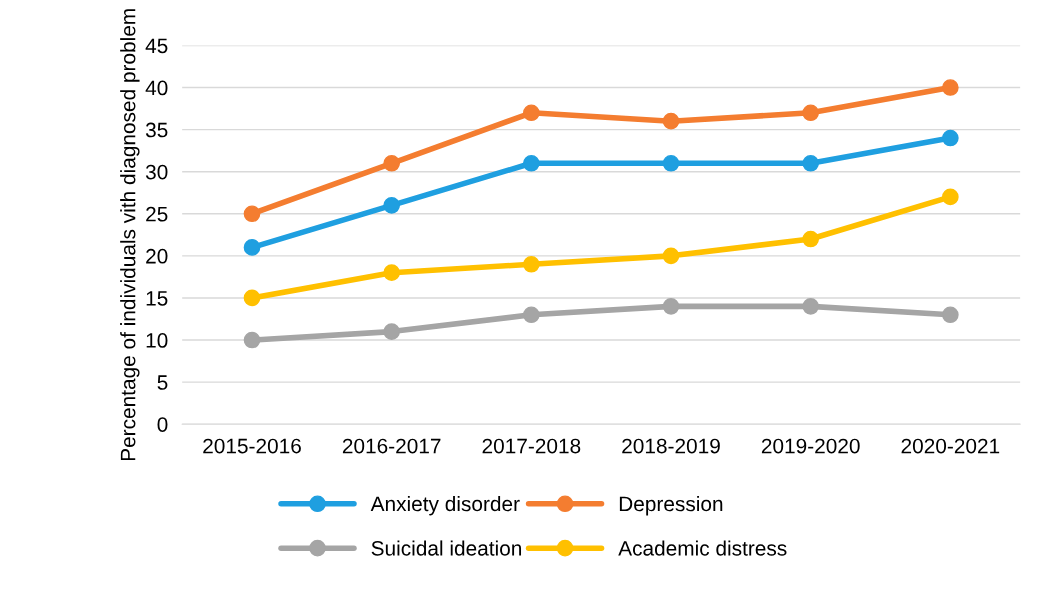 The image size is (1041, 606). What do you see at coordinates (157, 256) in the screenshot?
I see `y-tick-label: 20` at bounding box center [157, 256].